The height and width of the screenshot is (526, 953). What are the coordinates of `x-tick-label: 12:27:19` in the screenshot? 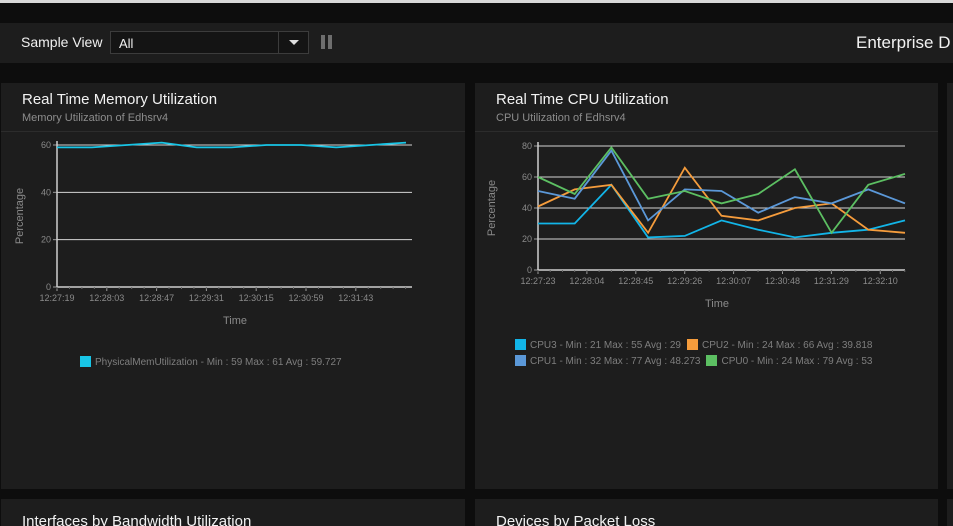 It's located at (56, 298).